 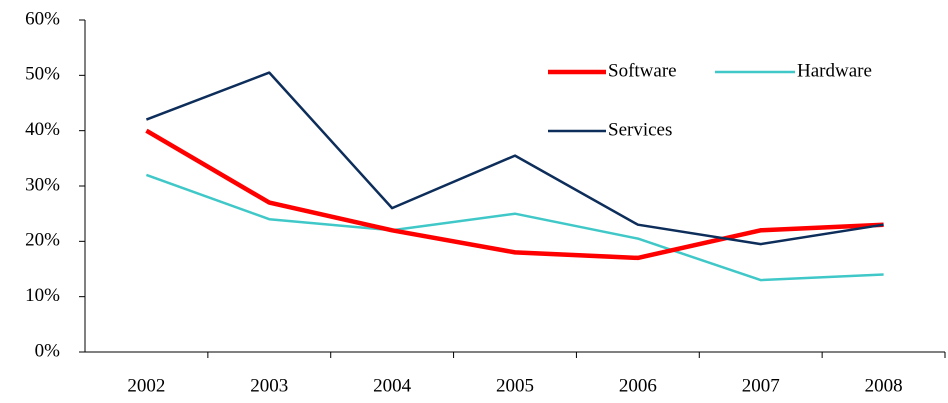 What do you see at coordinates (48, 350) in the screenshot?
I see `y-tick-label: 0%` at bounding box center [48, 350].